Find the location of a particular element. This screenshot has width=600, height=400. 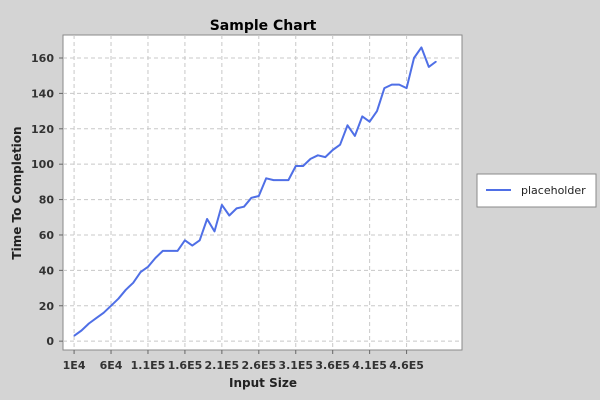

y-tick-label: 20 is located at coordinates (47, 306).